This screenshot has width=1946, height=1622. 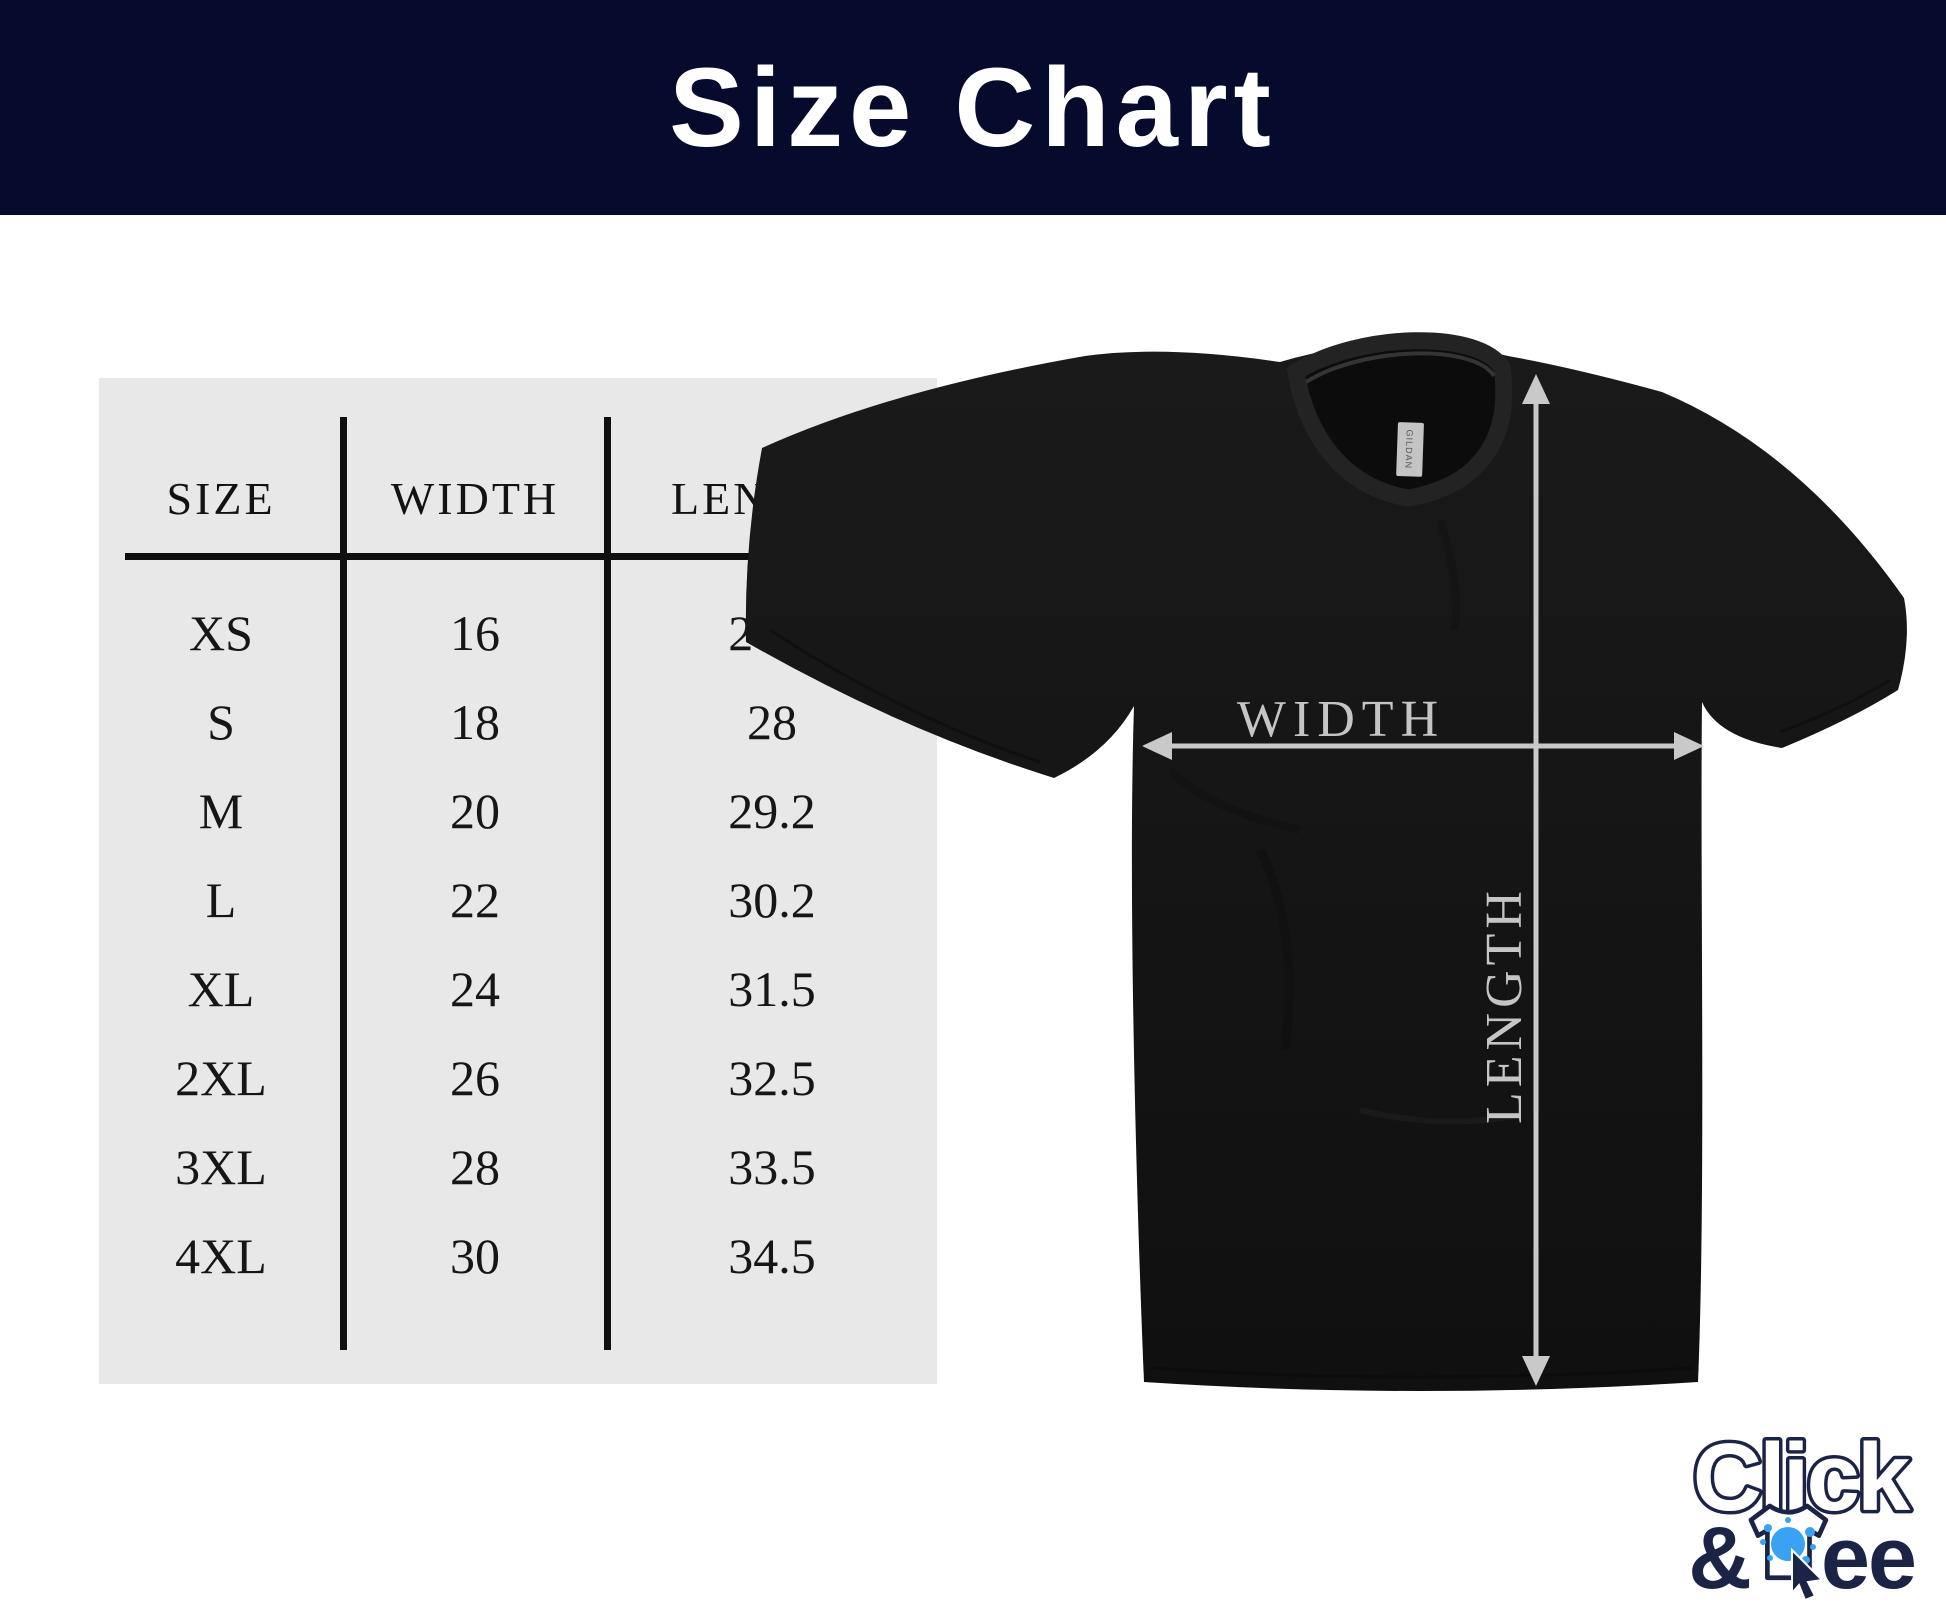 I want to click on brand-logo: Click & ee, so click(x=1785, y=1515).